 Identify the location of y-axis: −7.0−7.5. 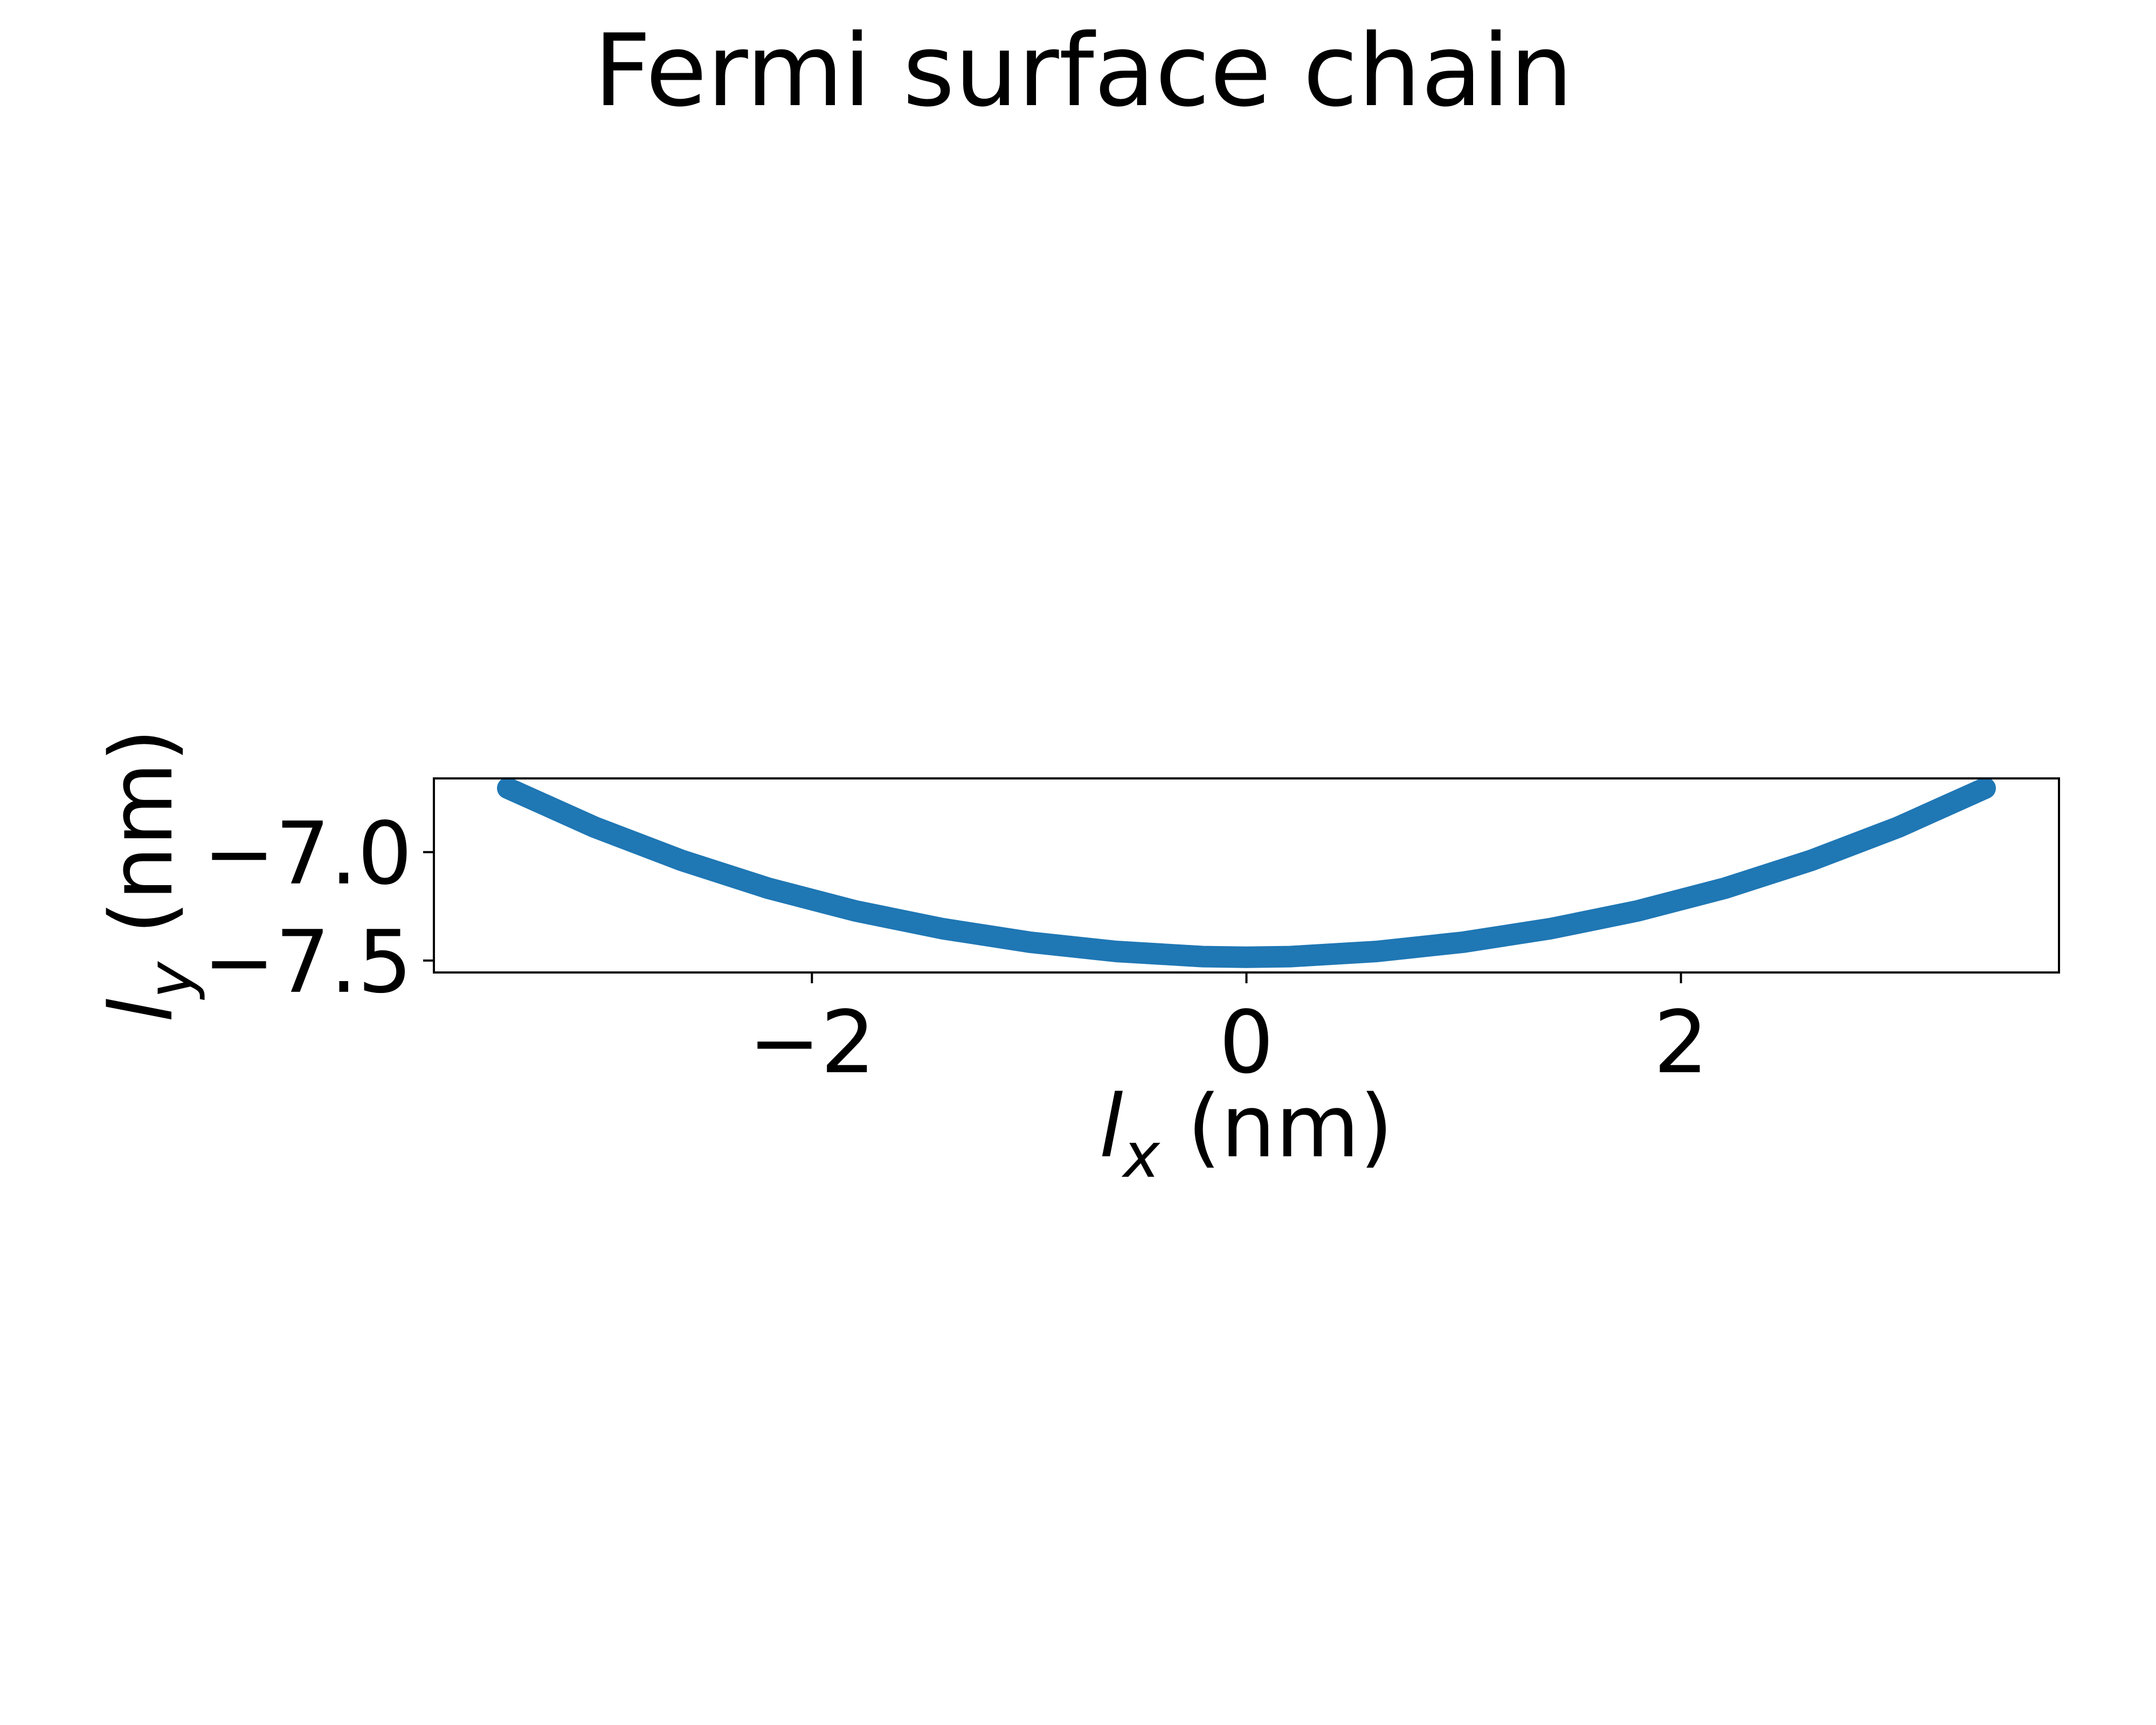
(318, 907).